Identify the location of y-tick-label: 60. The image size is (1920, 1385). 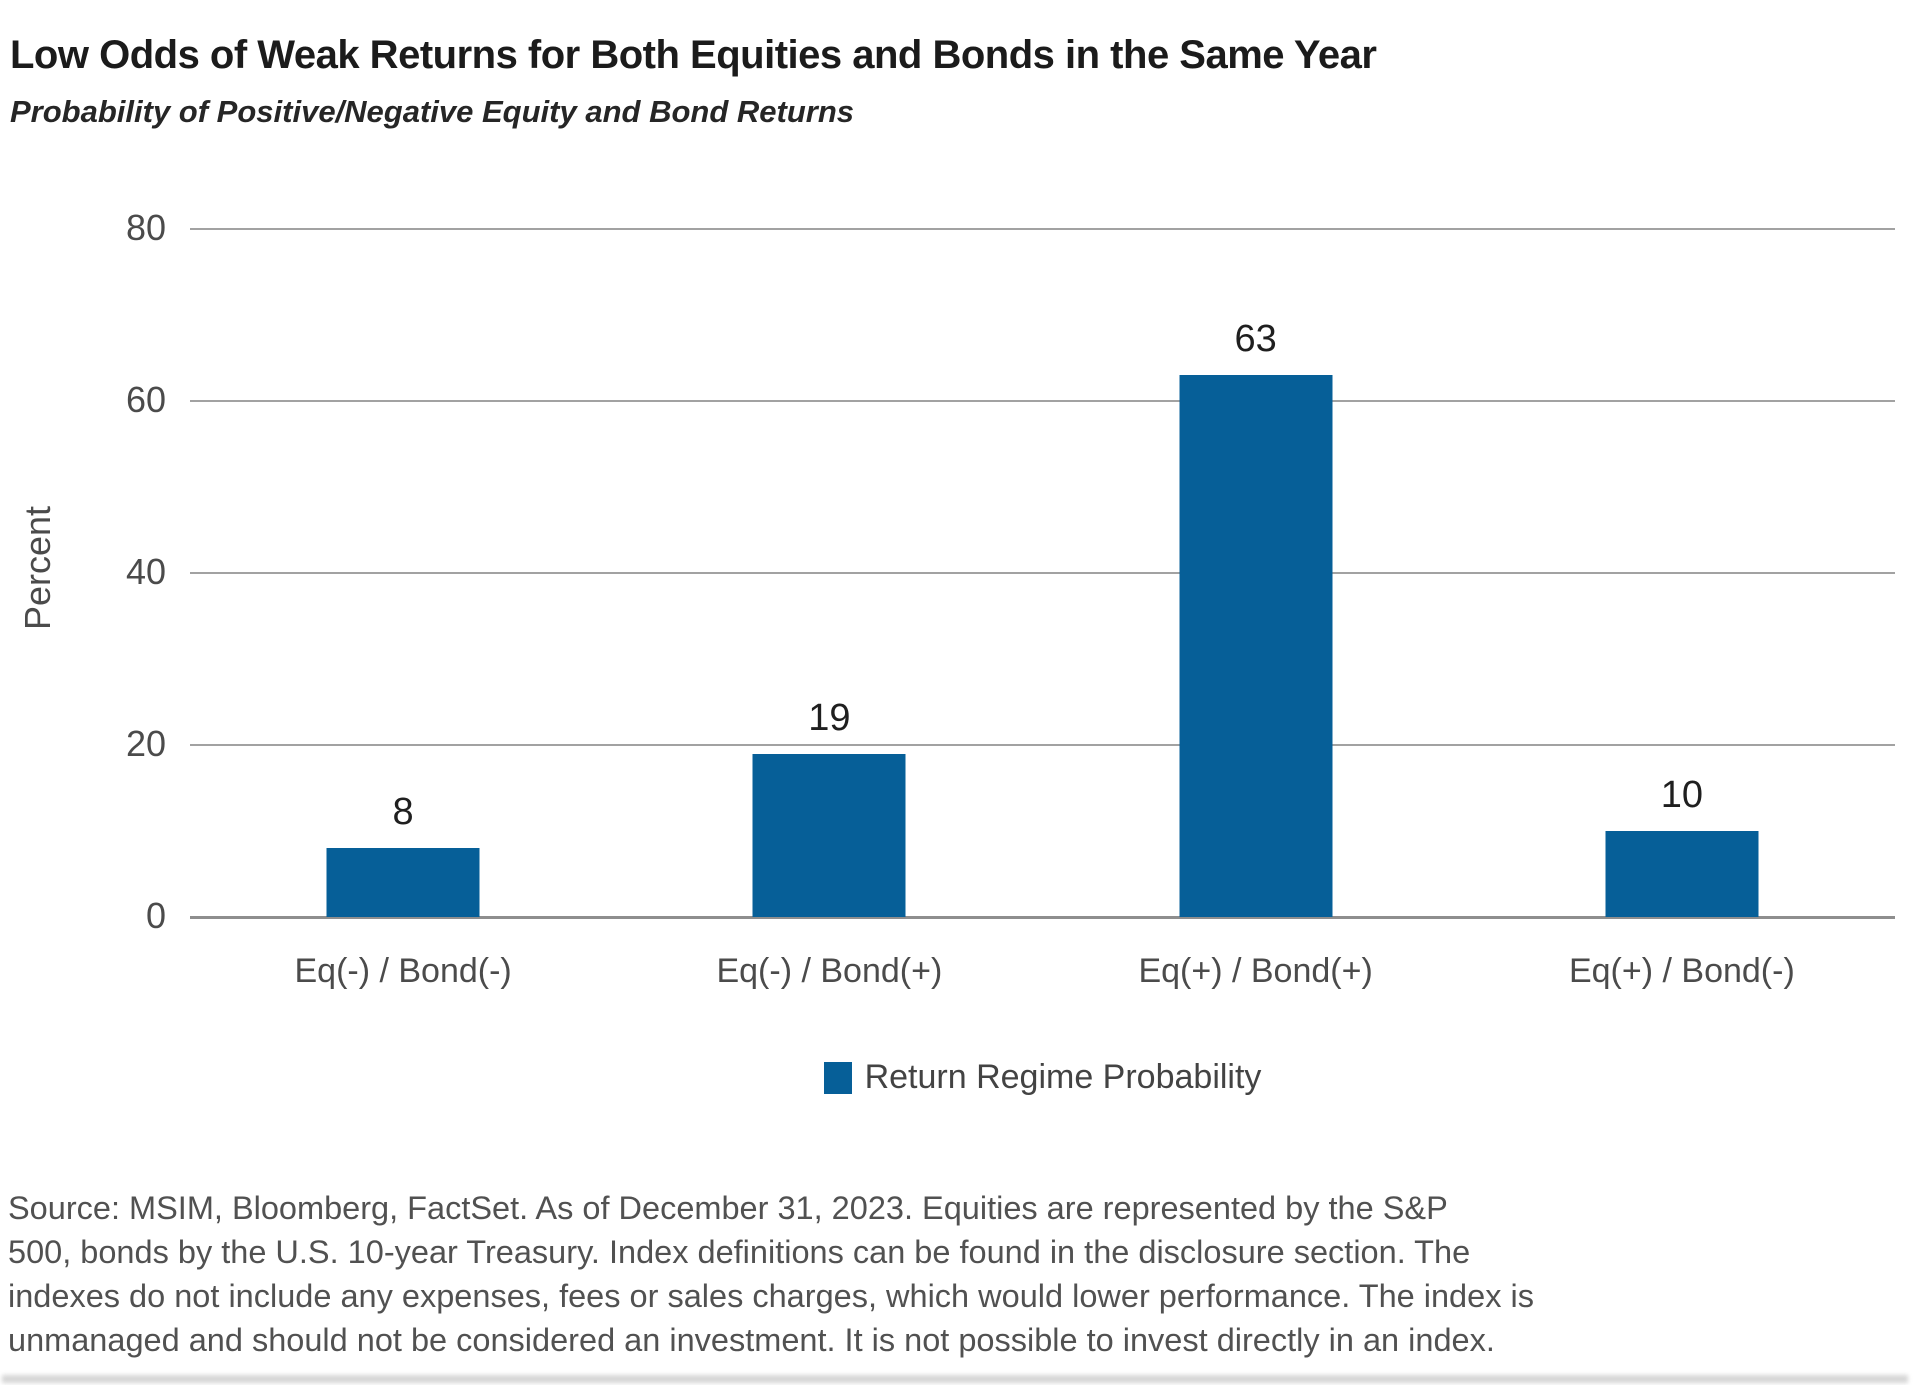
(145, 400).